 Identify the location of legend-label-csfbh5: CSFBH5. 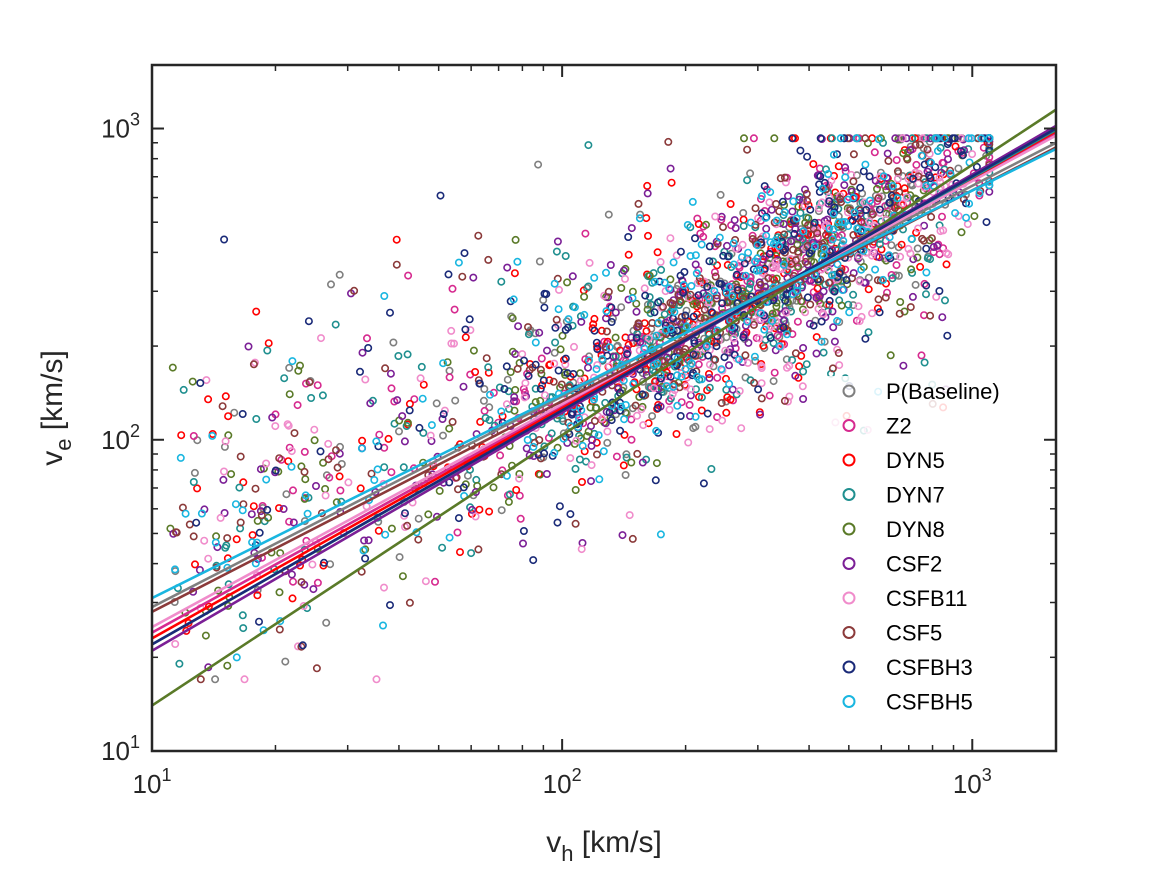
(929, 702).